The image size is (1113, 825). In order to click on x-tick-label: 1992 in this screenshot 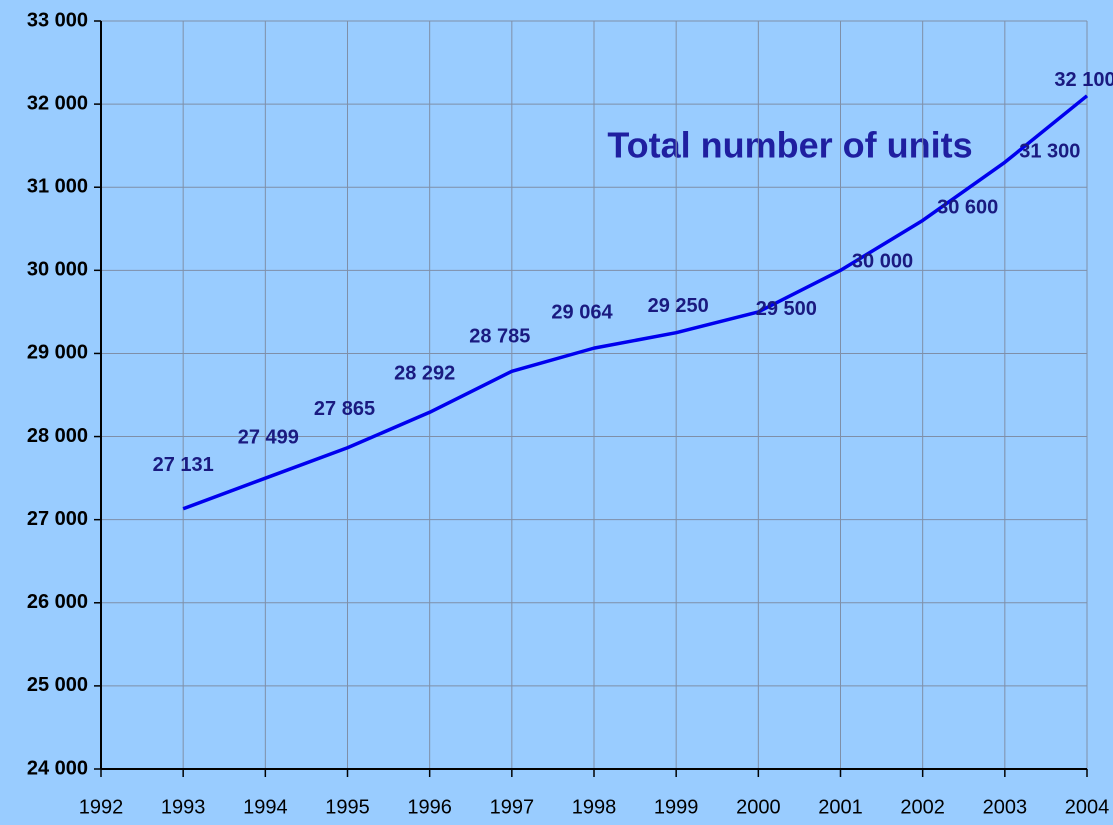, I will do `click(101, 807)`.